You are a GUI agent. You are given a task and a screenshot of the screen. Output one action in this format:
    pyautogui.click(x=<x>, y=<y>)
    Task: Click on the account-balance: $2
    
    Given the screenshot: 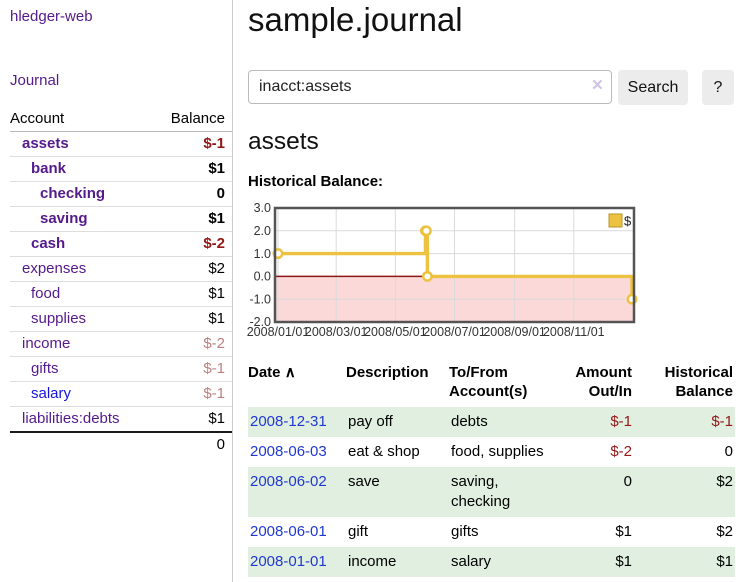 What is the action you would take?
    pyautogui.click(x=216, y=268)
    